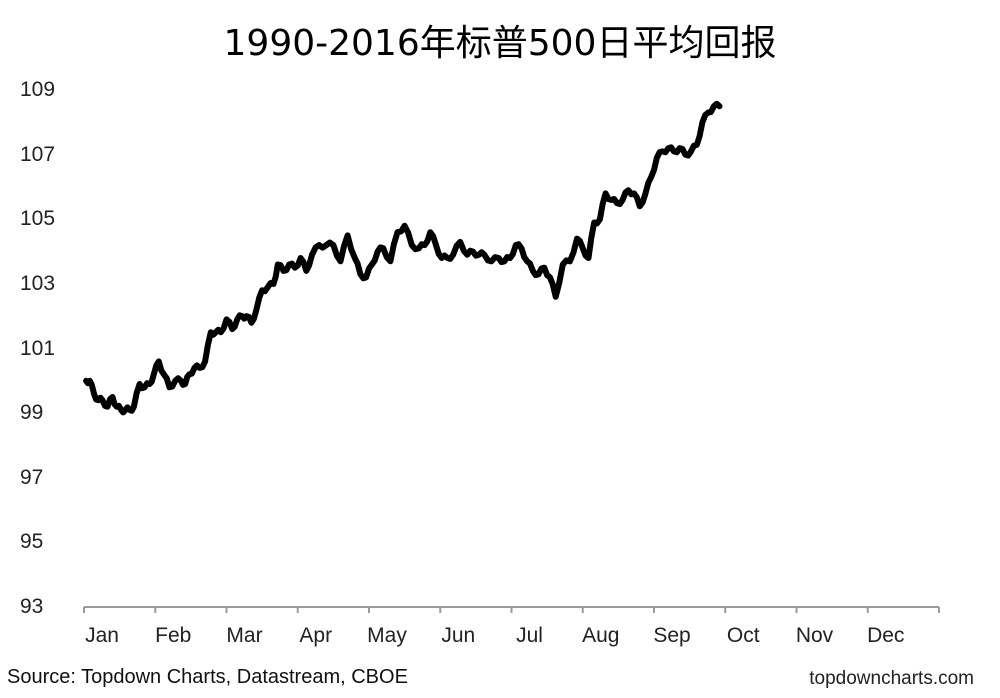  Describe the element at coordinates (32, 606) in the screenshot. I see `y-tick-label: 93` at that location.